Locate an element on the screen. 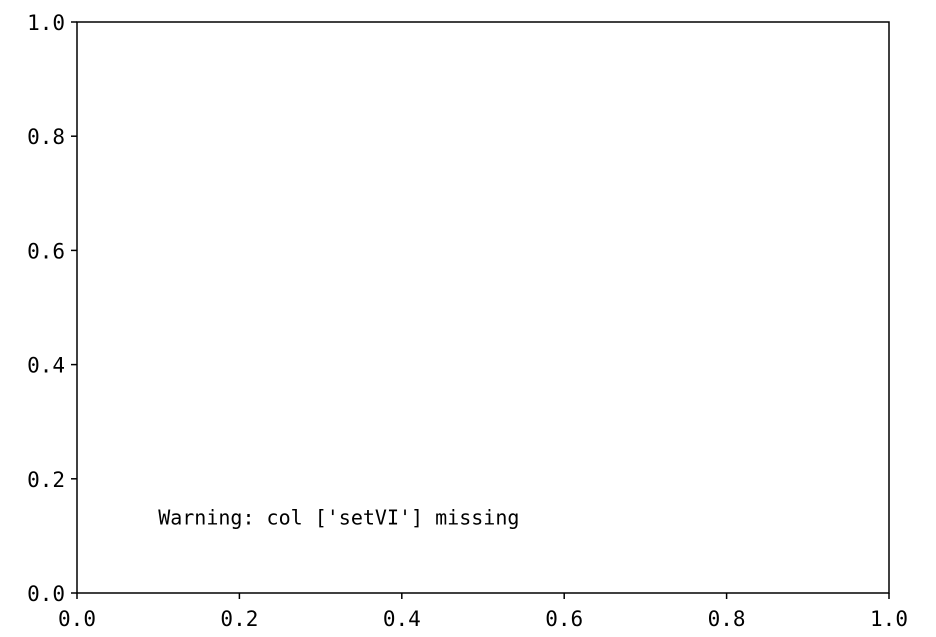  y-axis: 0.0 0.2 0.4 0.6 0.8 1.0 is located at coordinates (52, 308).